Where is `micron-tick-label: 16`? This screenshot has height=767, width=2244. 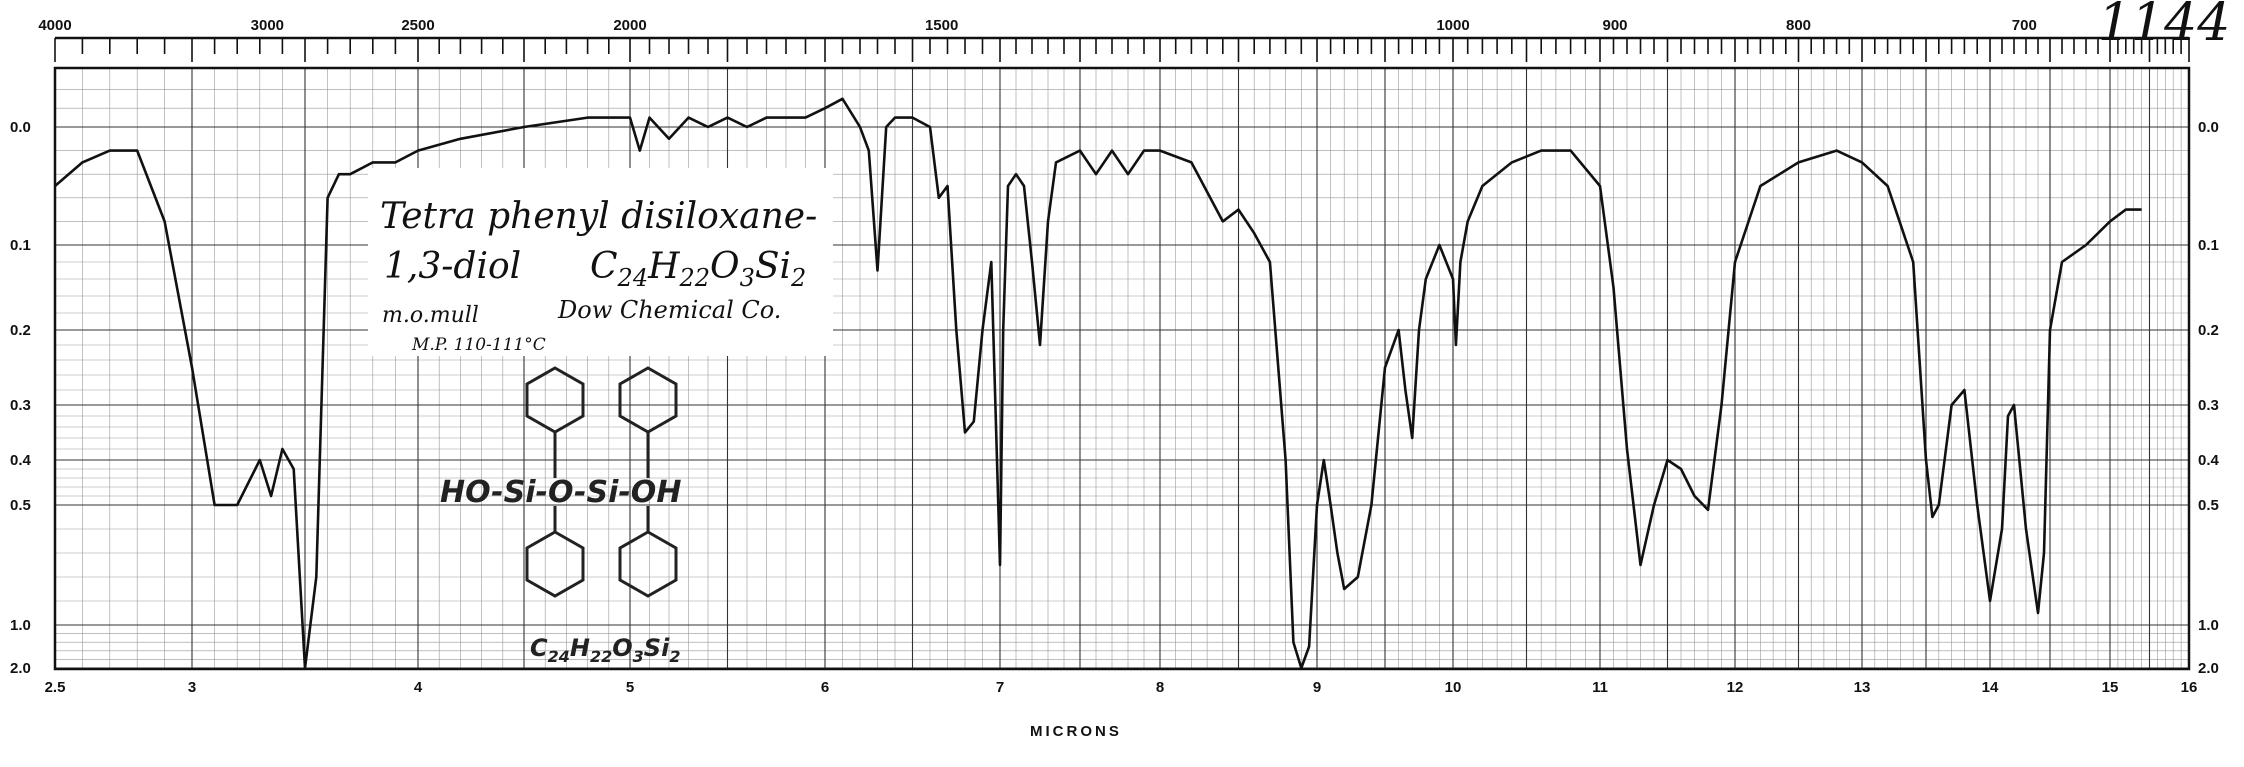 micron-tick-label: 16 is located at coordinates (2189, 687).